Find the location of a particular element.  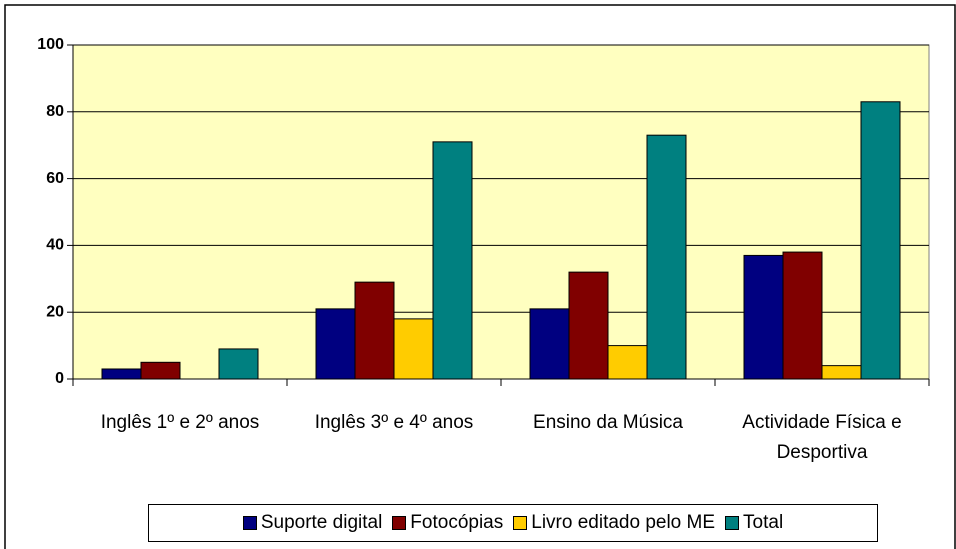

legend-label: Suporte digital is located at coordinates (321, 522).